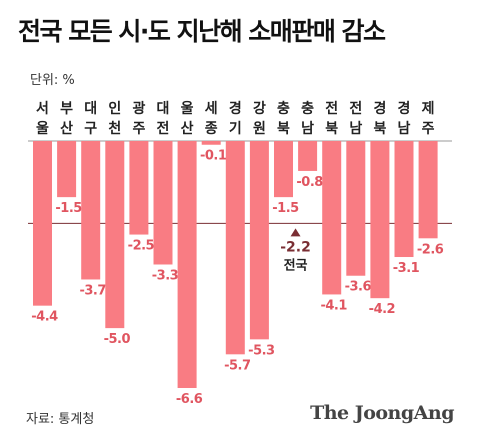 The height and width of the screenshot is (445, 480). What do you see at coordinates (259, 129) in the screenshot?
I see `category-label: 원` at bounding box center [259, 129].